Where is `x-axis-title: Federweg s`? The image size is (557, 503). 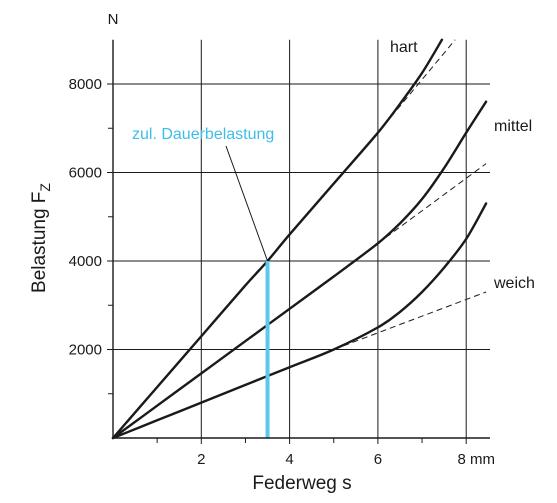 x-axis-title: Federweg s is located at coordinates (301, 483).